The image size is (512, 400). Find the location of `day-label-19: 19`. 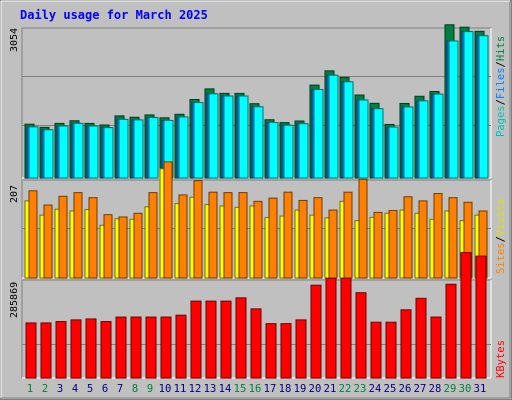

day-label-19: 19 is located at coordinates (300, 389).